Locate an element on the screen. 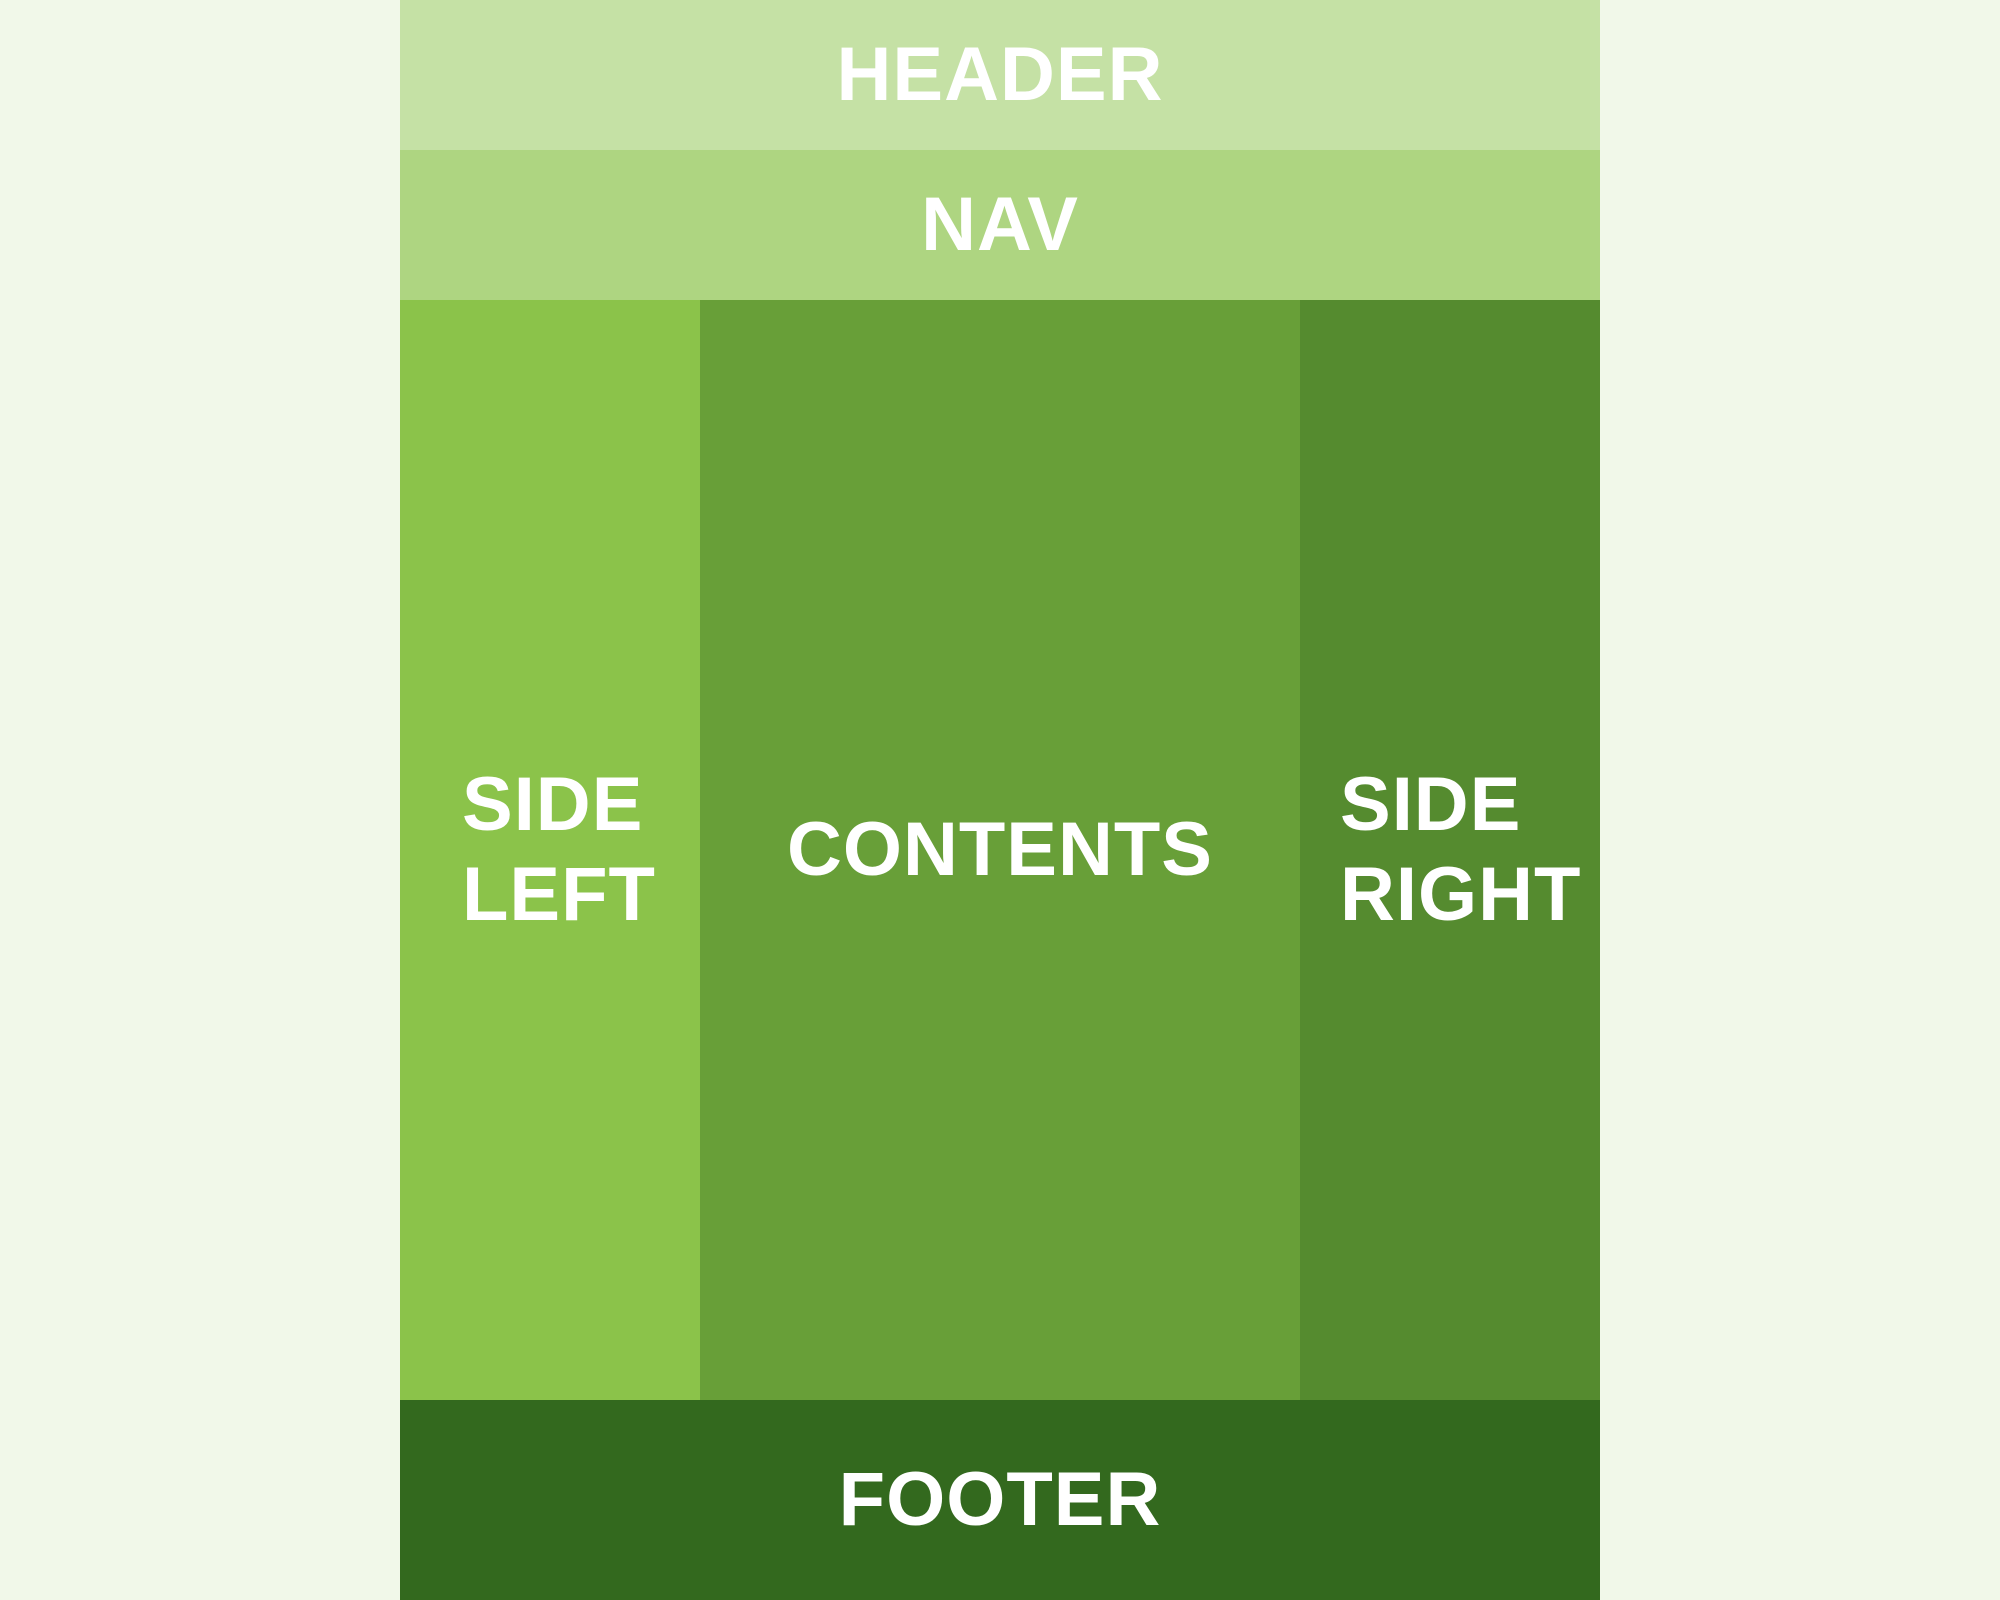 The width and height of the screenshot is (2000, 1600). contents-label: CONTENTS is located at coordinates (1000, 849).